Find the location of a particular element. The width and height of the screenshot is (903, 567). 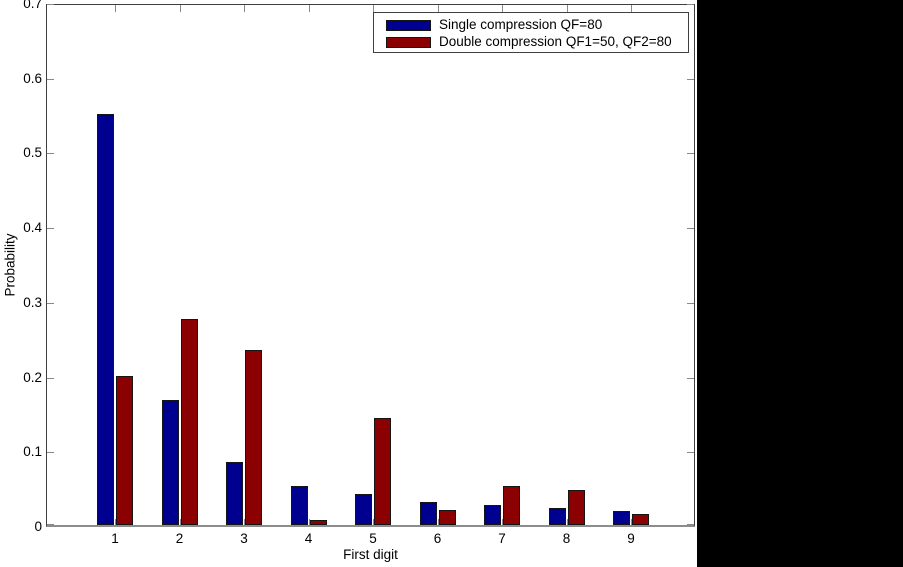

x-tick-label: 3 is located at coordinates (244, 538).